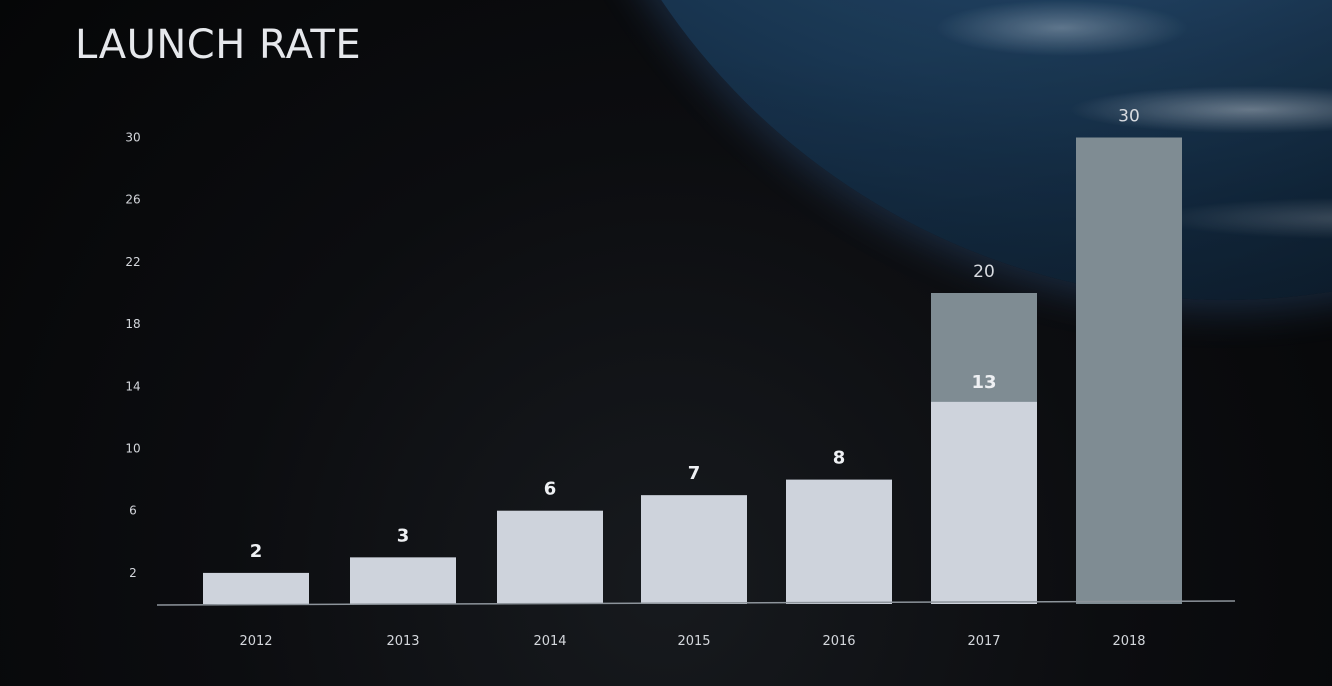 The image size is (1332, 686). I want to click on y-tick-label: 26, so click(132, 200).